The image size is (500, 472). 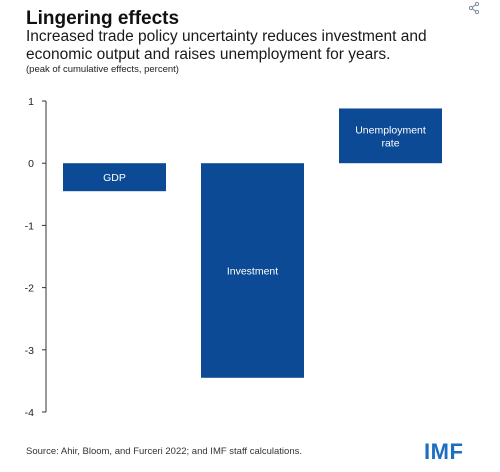 I want to click on bar-label: GDP, so click(x=114, y=178).